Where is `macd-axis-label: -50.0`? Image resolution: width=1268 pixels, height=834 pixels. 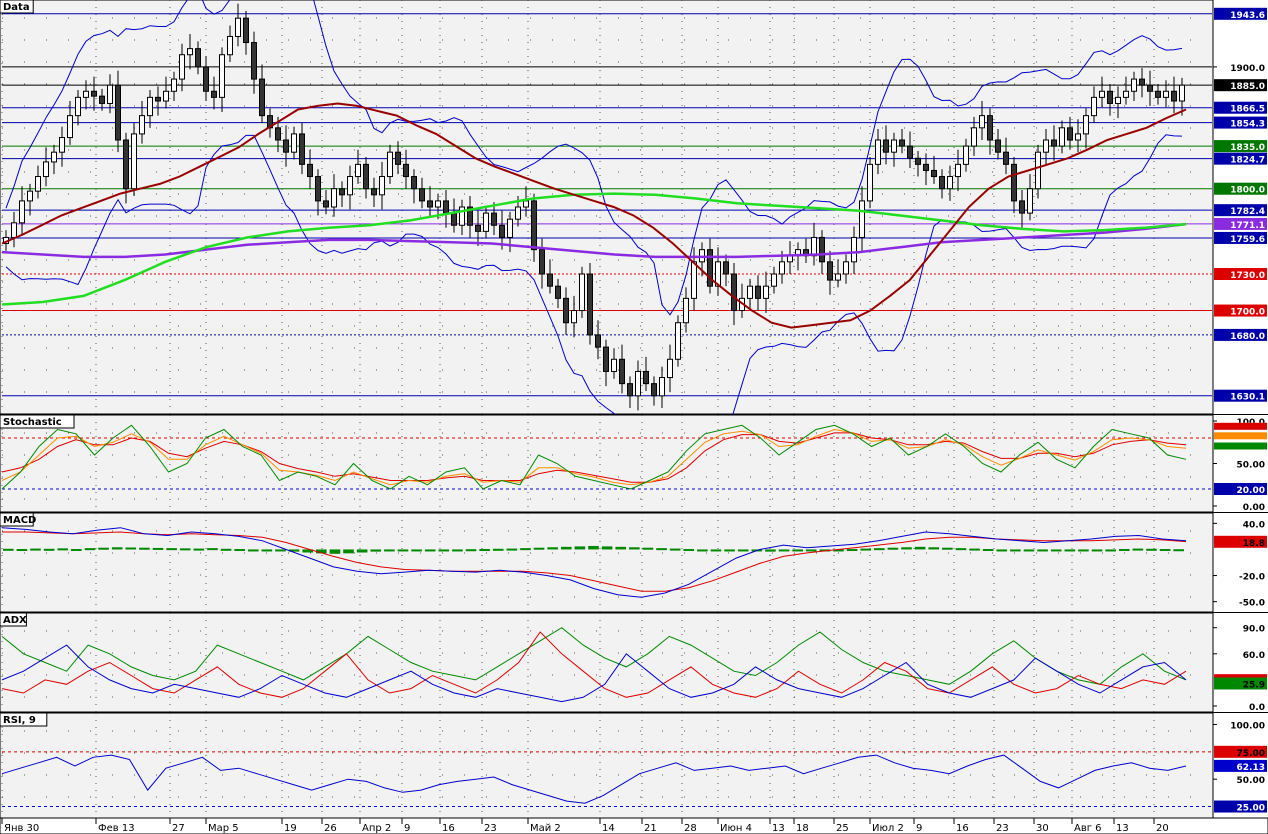
macd-axis-label: -50.0 is located at coordinates (1252, 604).